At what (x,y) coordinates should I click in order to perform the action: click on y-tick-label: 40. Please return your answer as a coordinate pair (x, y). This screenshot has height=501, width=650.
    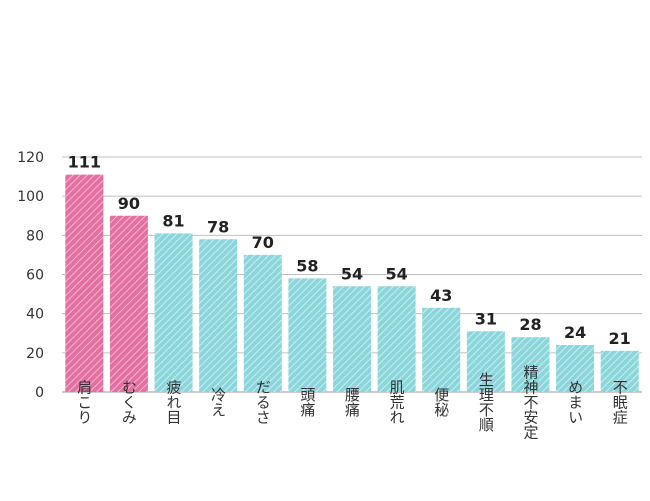
    Looking at the image, I should click on (35, 315).